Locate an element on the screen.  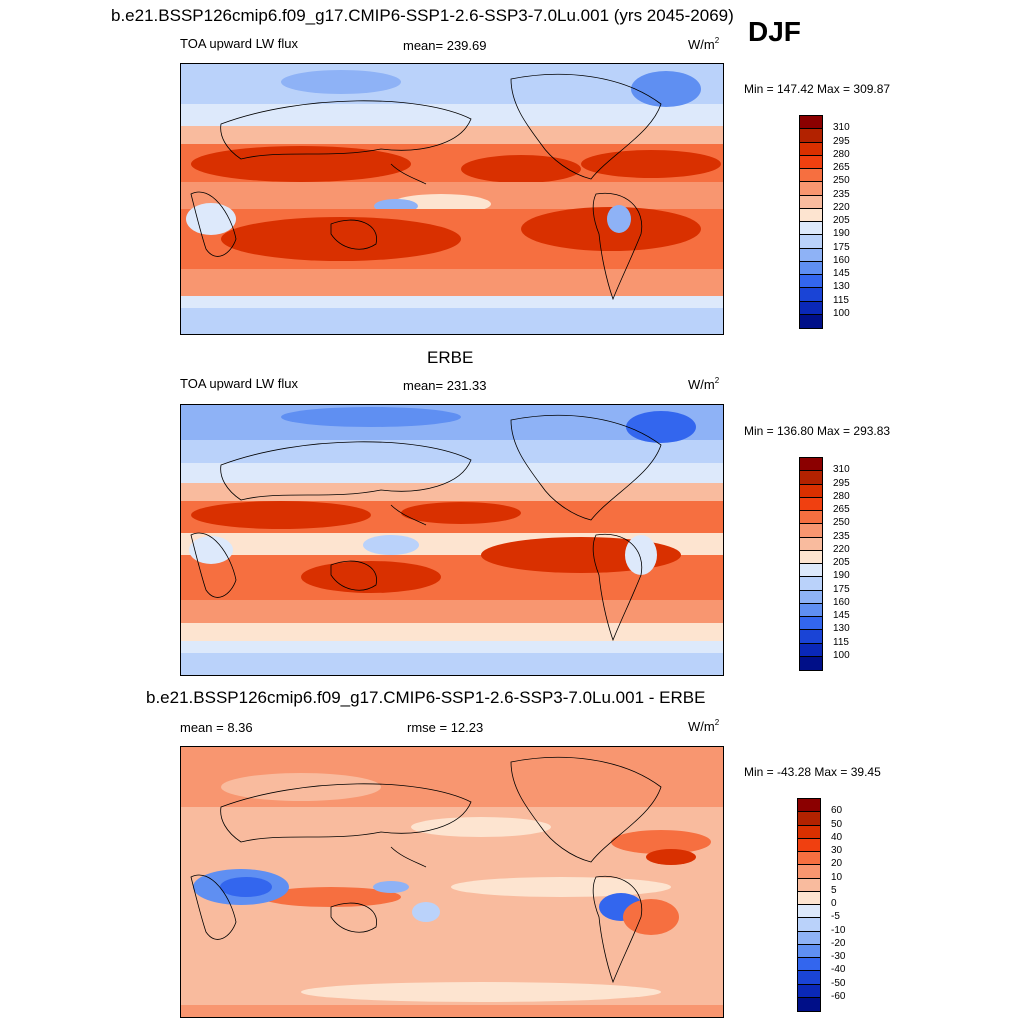
panel1-units: W/m2 is located at coordinates (704, 44).